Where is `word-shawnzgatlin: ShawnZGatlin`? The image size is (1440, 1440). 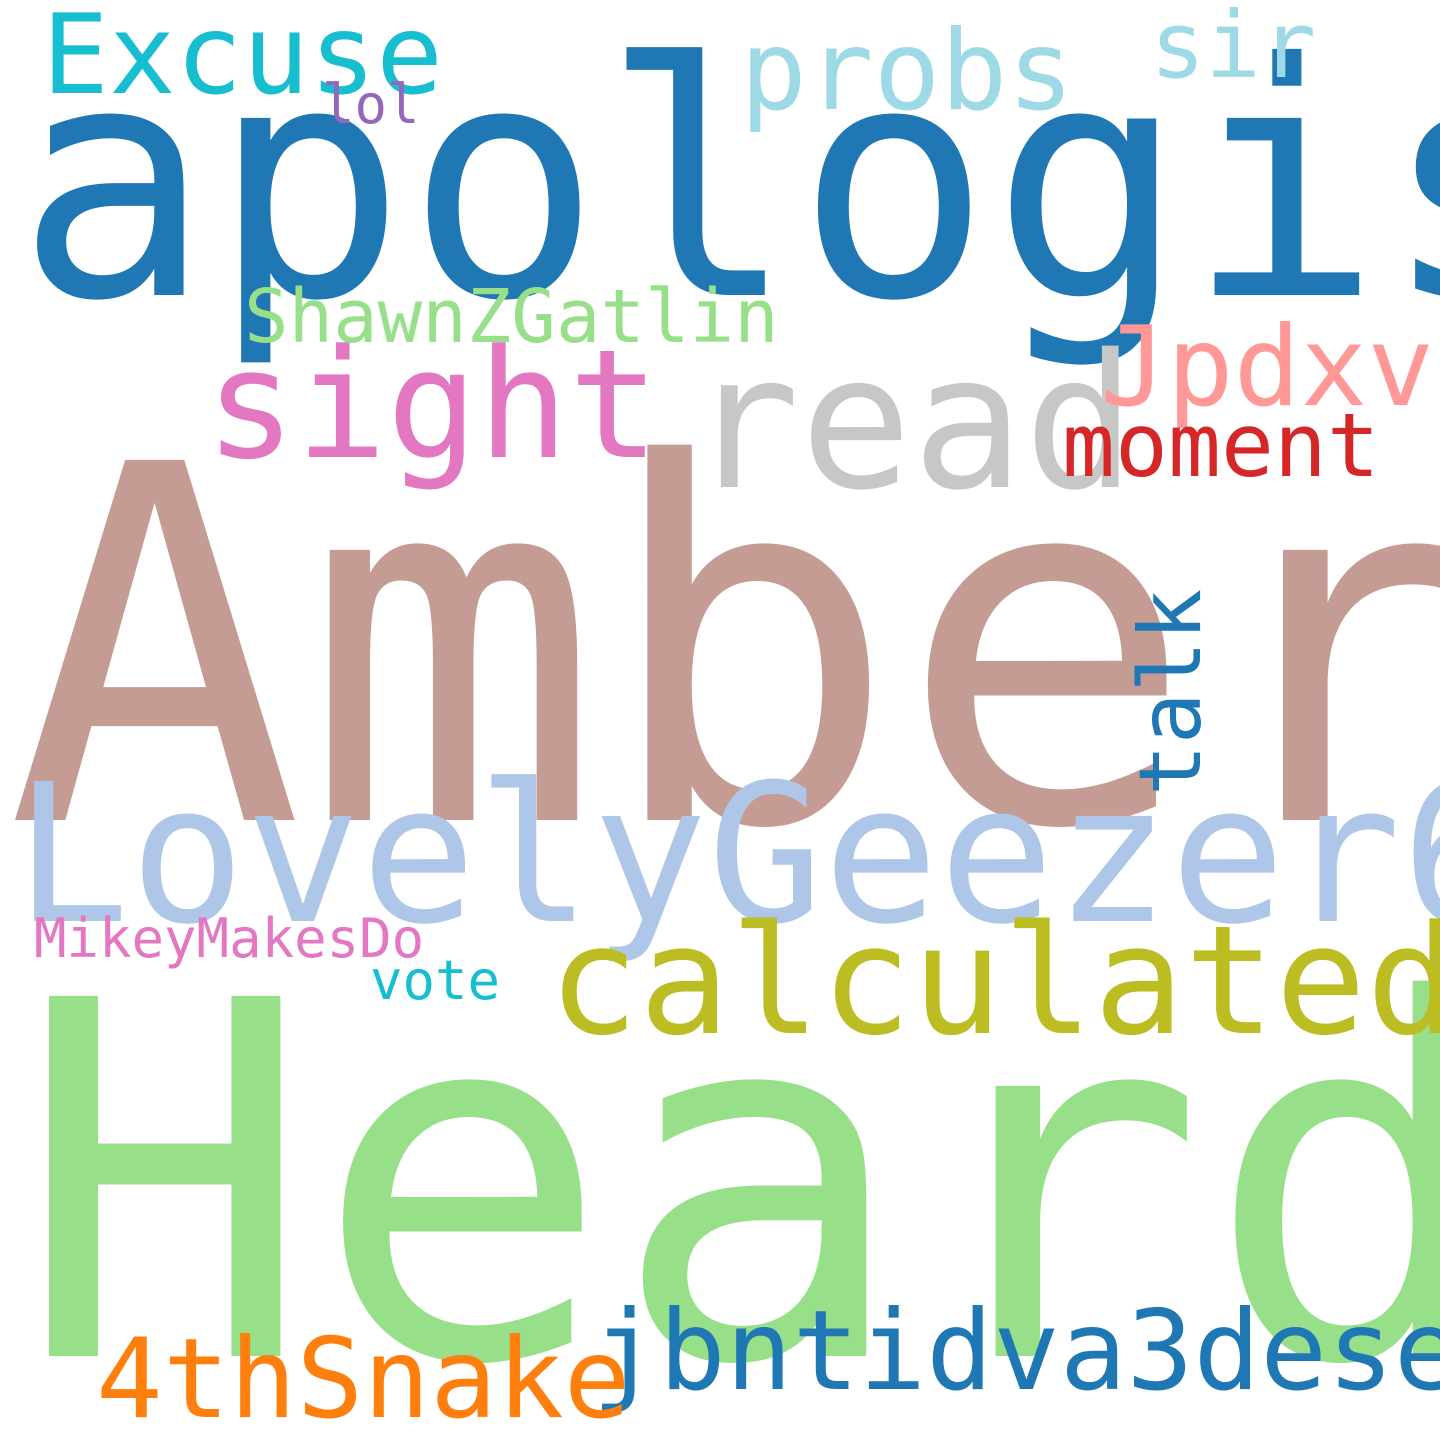
word-shawnzgatlin: ShawnZGatlin is located at coordinates (511, 317).